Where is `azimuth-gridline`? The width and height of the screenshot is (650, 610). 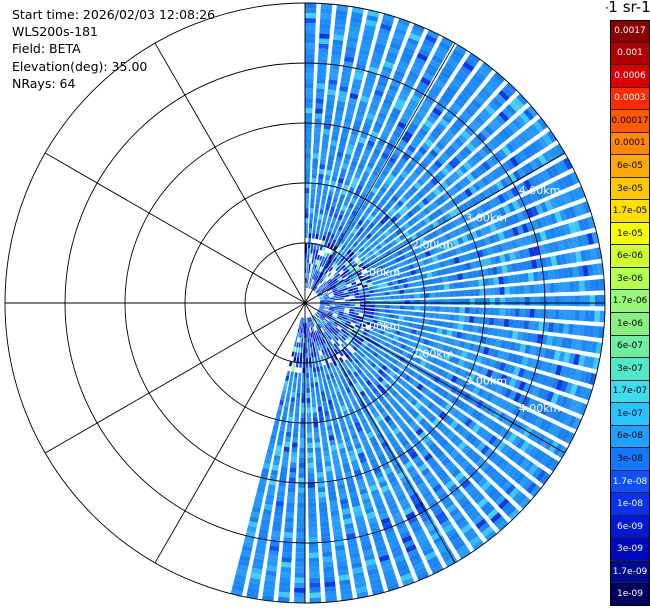
azimuth-gridline is located at coordinates (175, 228).